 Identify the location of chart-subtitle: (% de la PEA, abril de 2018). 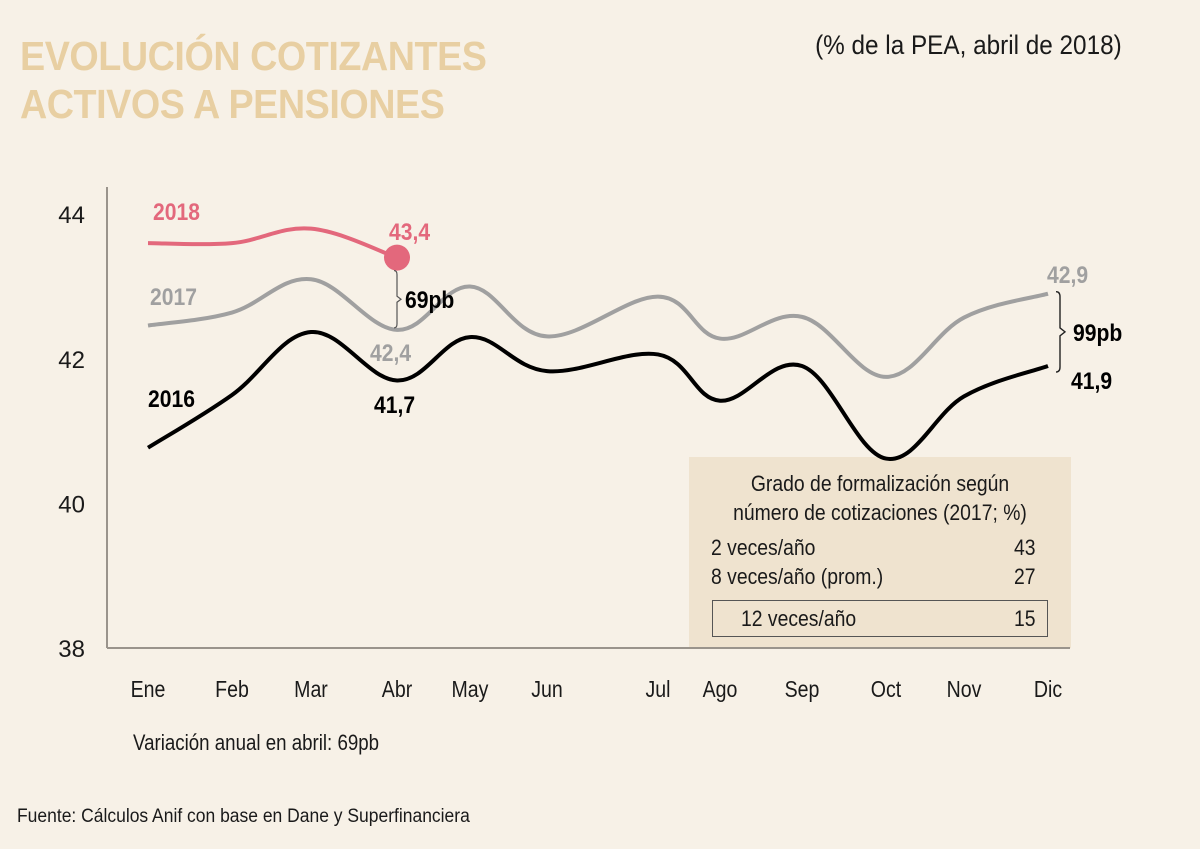
(968, 45).